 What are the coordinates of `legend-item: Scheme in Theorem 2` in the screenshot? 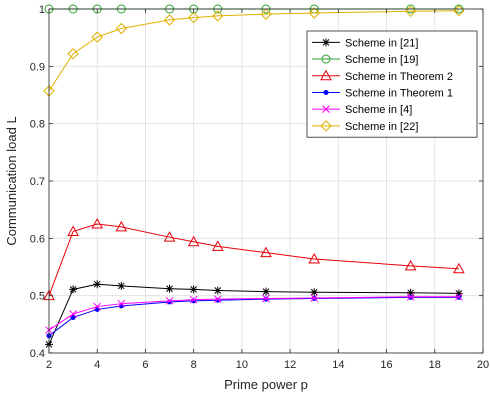 It's located at (382, 76).